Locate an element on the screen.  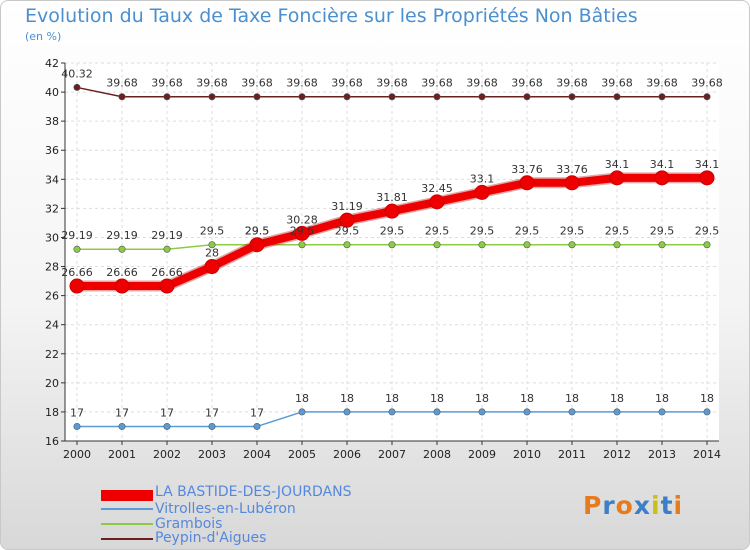
y-tick-label: 30 is located at coordinates (52, 237).